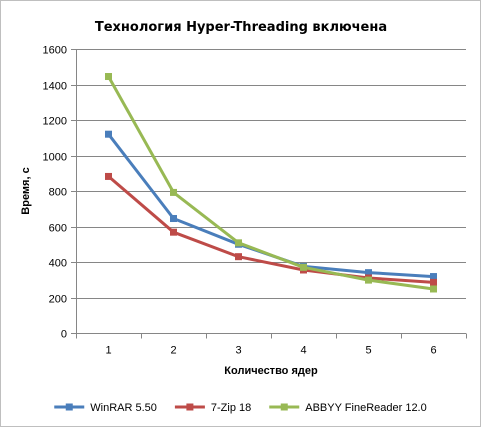  Describe the element at coordinates (123, 408) in the screenshot. I see `legend-label: WinRAR 5.50` at that location.